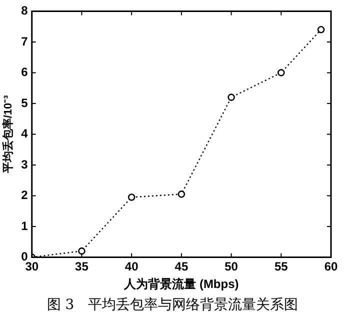 The width and height of the screenshot is (345, 326). I want to click on y-tick-label: 3, so click(24, 164).